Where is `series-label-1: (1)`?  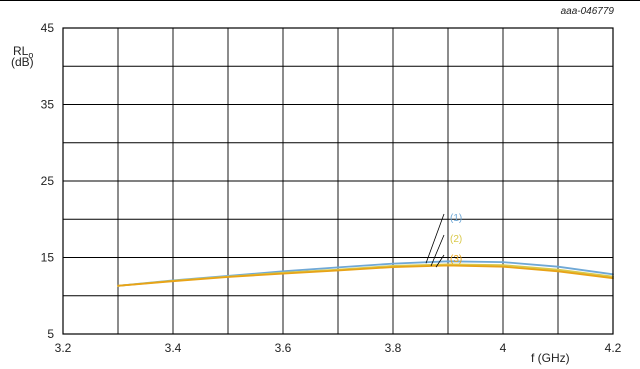 series-label-1: (1) is located at coordinates (456, 218).